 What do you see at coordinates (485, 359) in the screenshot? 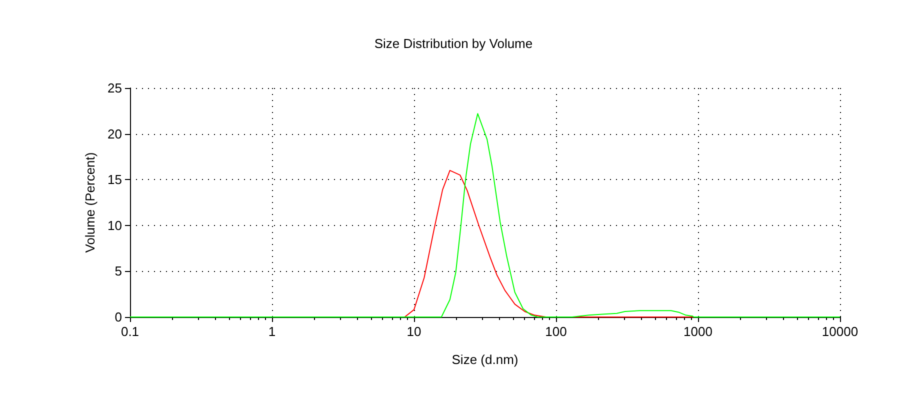
I see `x-axis-title: Size (d.nm)` at bounding box center [485, 359].